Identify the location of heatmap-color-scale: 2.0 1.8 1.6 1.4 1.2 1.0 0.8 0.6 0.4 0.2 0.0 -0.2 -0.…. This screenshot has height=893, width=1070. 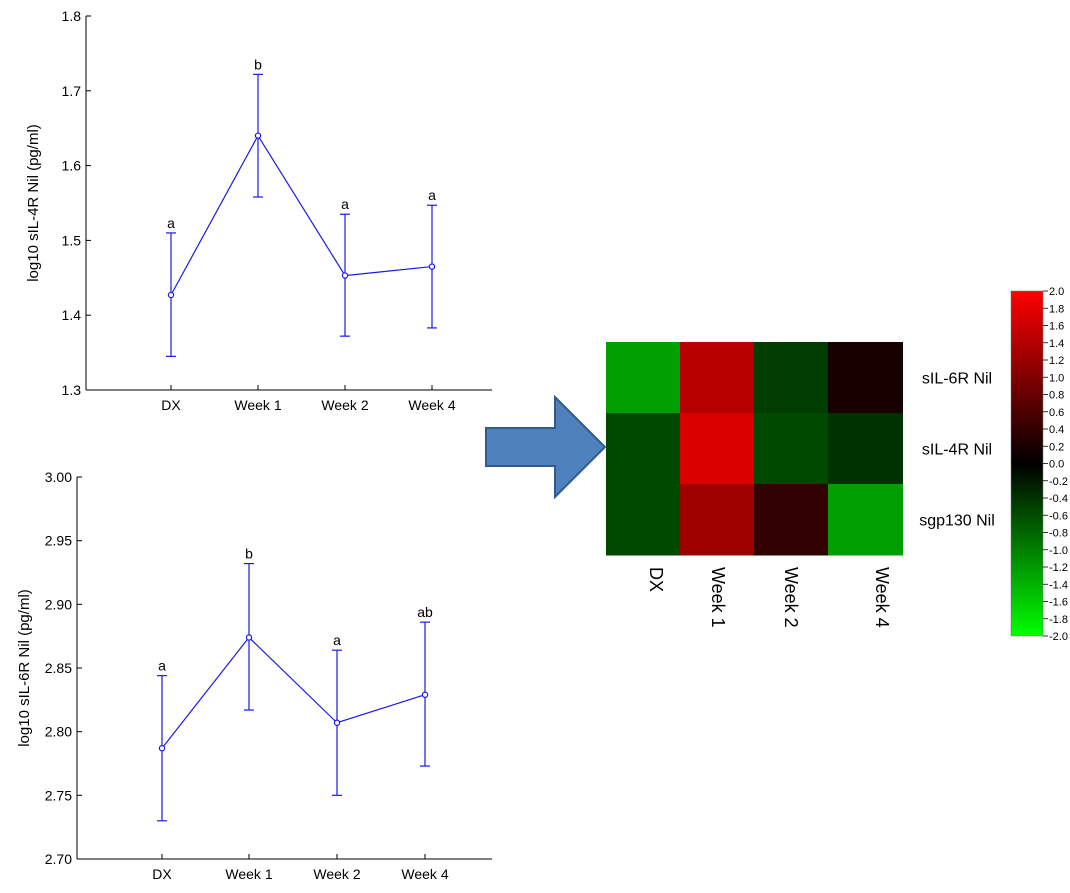
(1039, 464).